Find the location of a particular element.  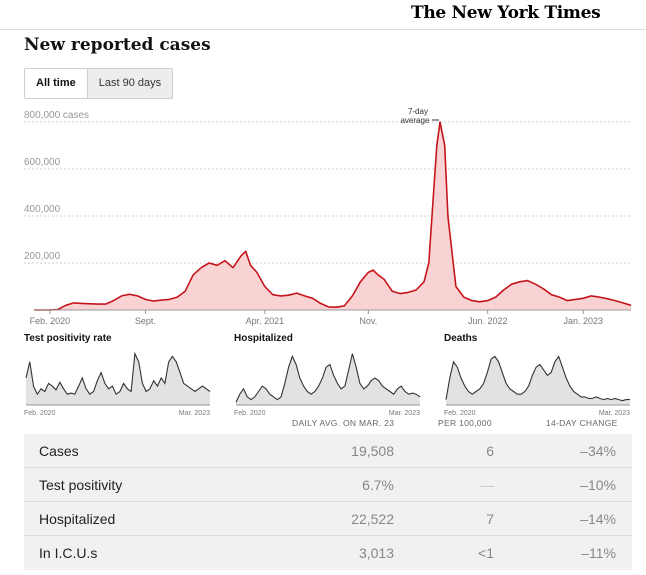

header-per-100000: PER 100,000 is located at coordinates (465, 423).